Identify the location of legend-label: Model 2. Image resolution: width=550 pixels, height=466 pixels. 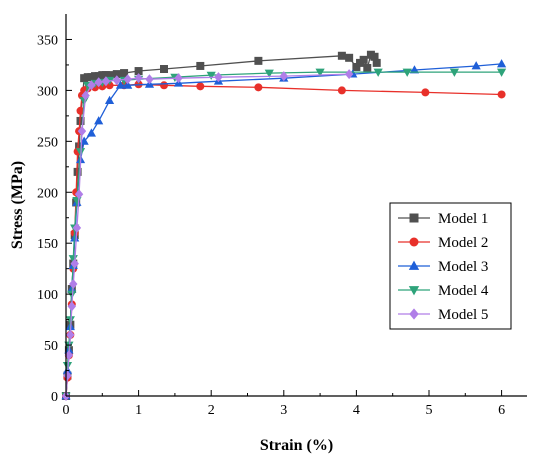
(463, 243).